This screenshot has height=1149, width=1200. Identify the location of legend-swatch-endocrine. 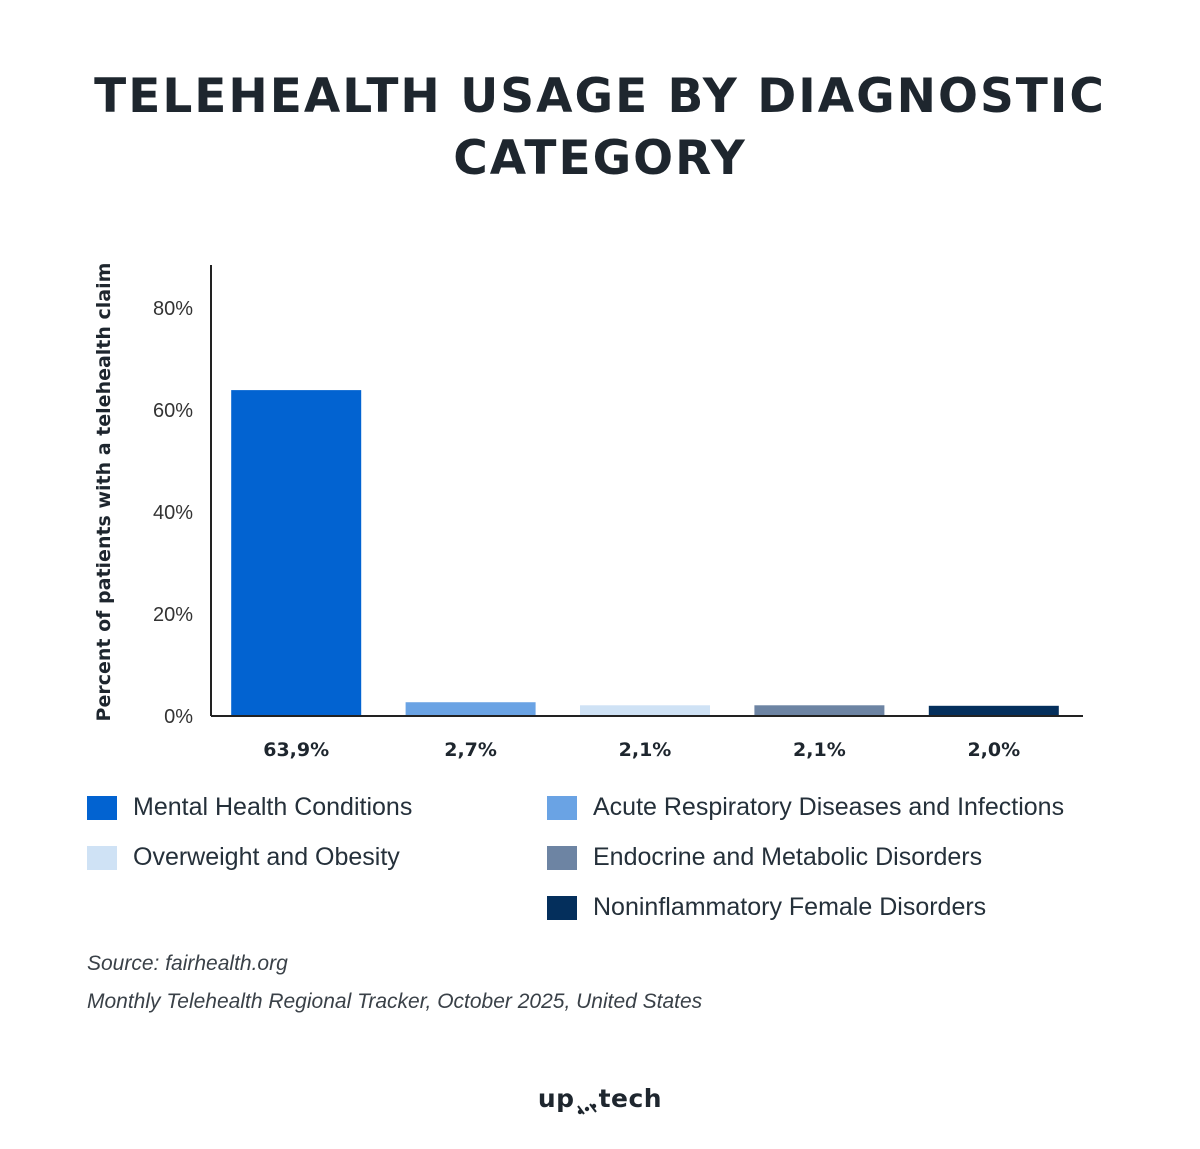
(562, 857).